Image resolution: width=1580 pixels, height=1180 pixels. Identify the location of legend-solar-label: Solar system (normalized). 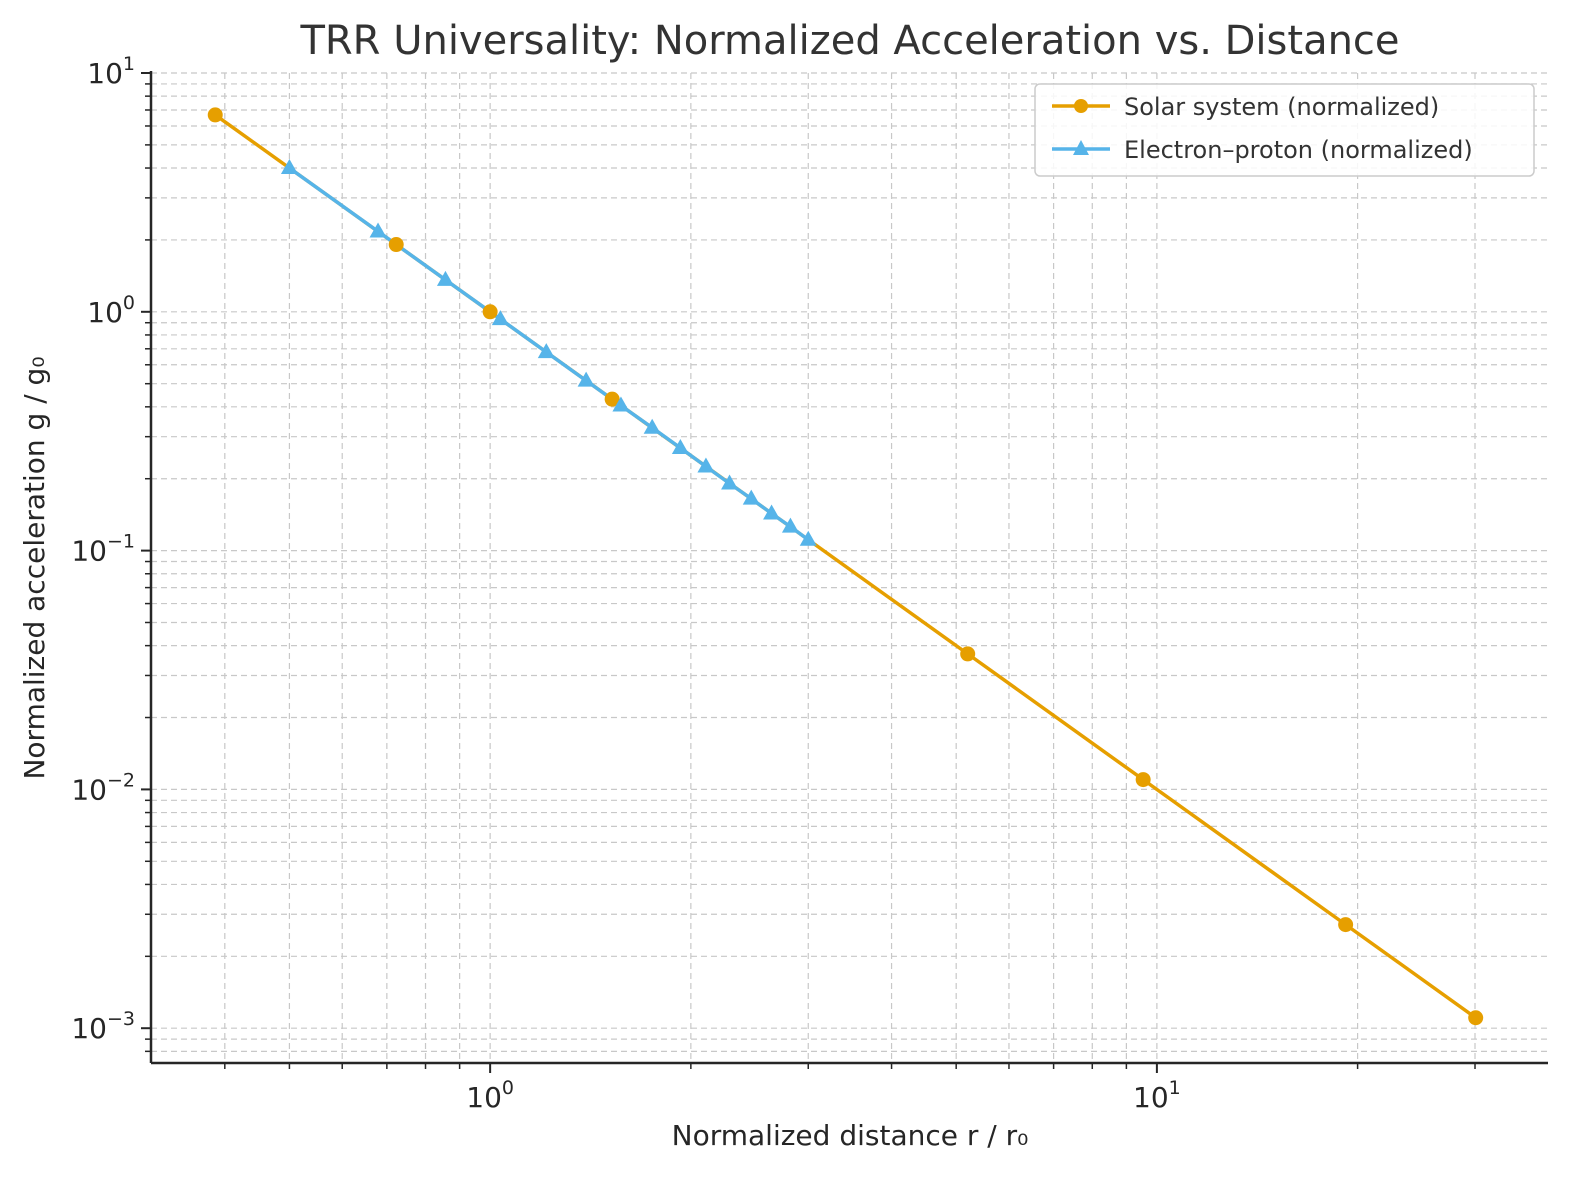
(1281, 107).